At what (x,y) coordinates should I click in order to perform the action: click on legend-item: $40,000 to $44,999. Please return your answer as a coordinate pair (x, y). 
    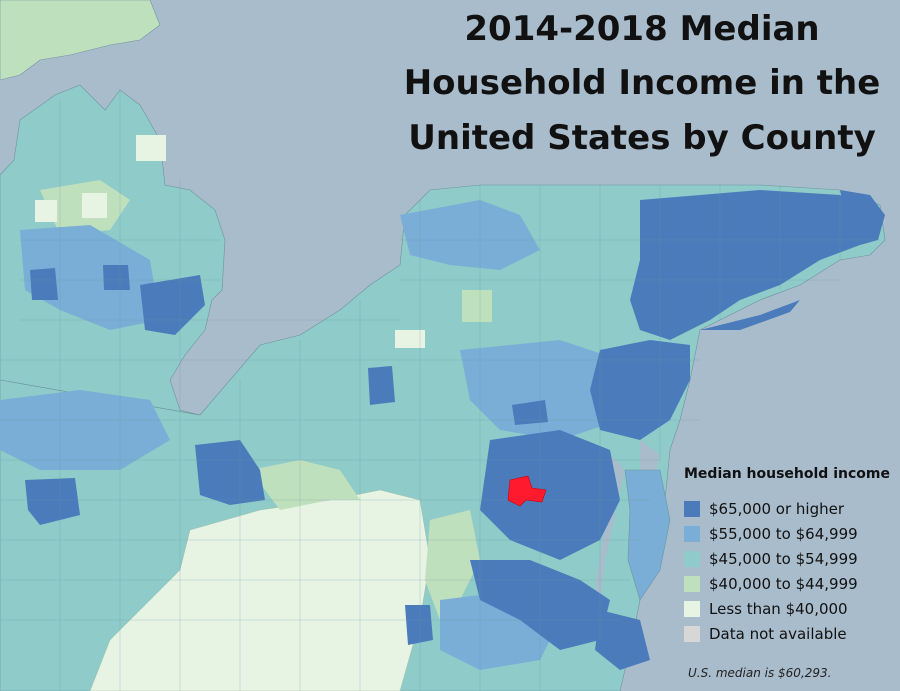
    Looking at the image, I should click on (789, 583).